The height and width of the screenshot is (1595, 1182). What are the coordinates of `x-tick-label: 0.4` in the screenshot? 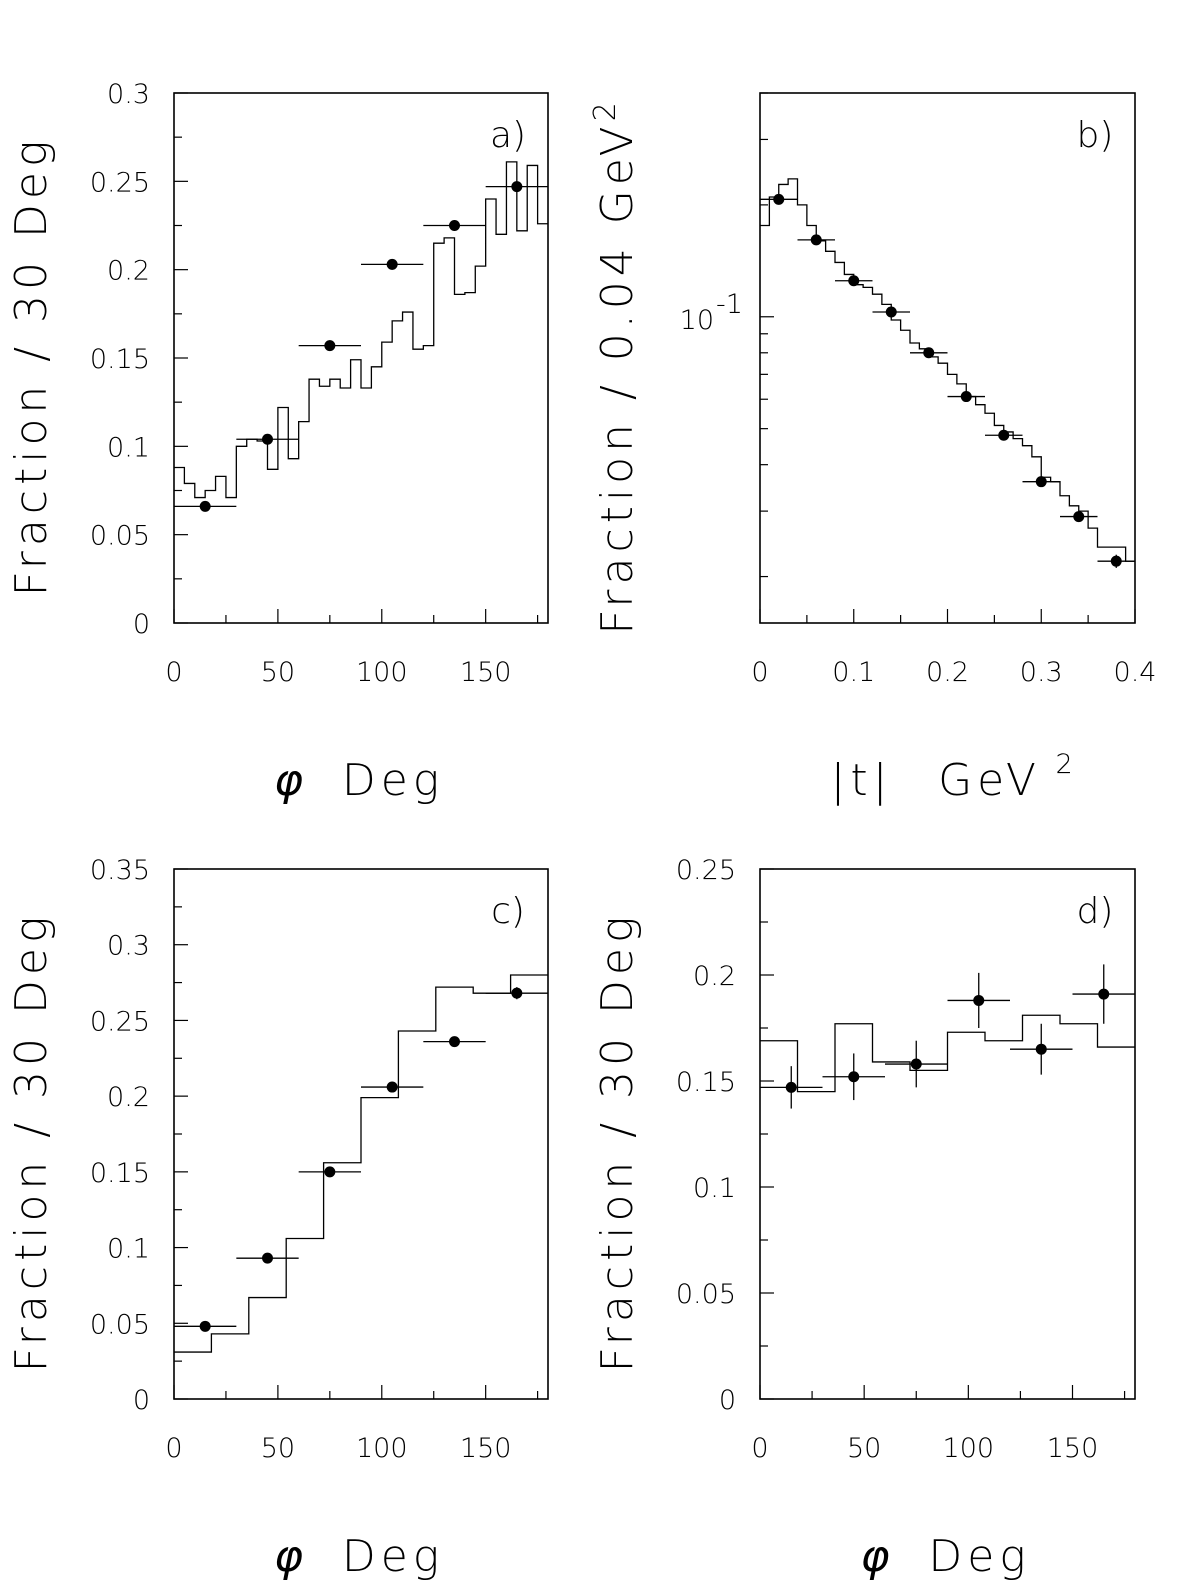 It's located at (1135, 672).